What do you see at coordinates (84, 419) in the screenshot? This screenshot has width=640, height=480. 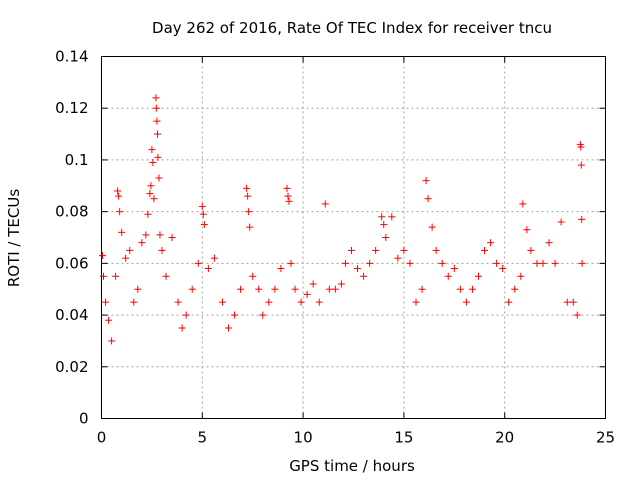 I see `y-tick-label: 0` at bounding box center [84, 419].